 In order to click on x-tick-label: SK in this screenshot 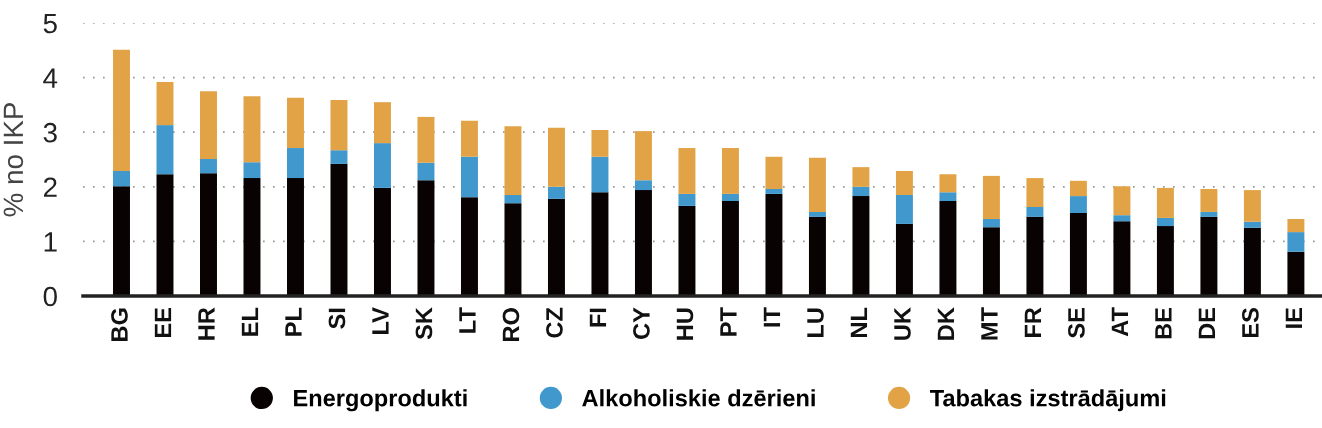, I will do `click(424, 323)`.